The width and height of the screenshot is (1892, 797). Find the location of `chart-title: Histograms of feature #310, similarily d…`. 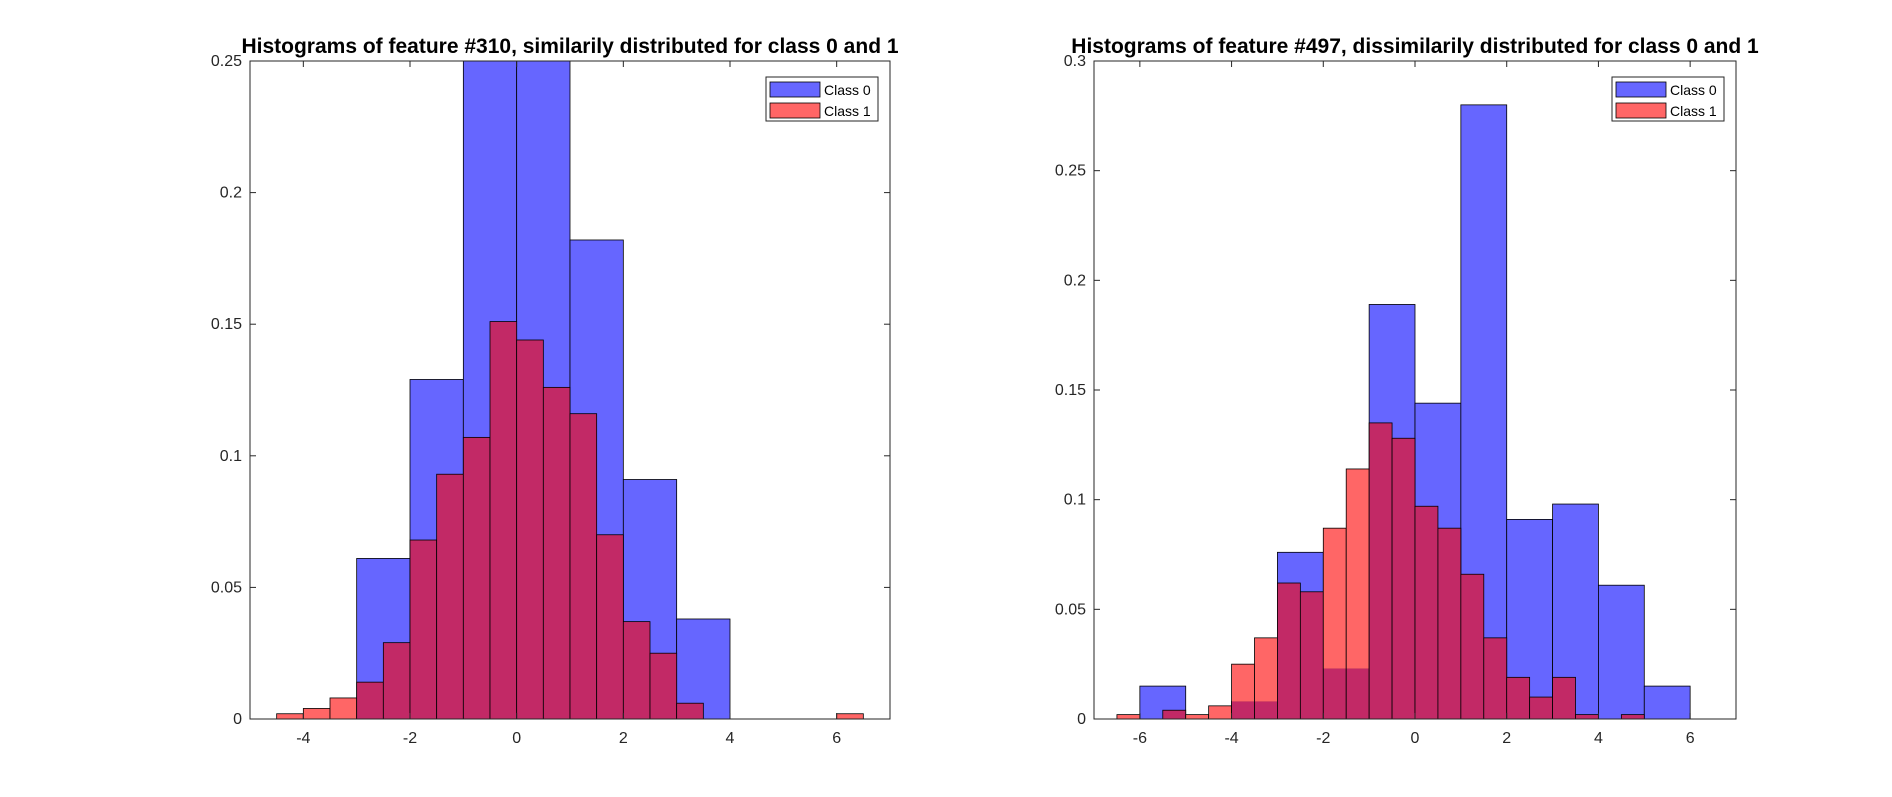

chart-title: Histograms of feature #310, similarily d… is located at coordinates (569, 46).